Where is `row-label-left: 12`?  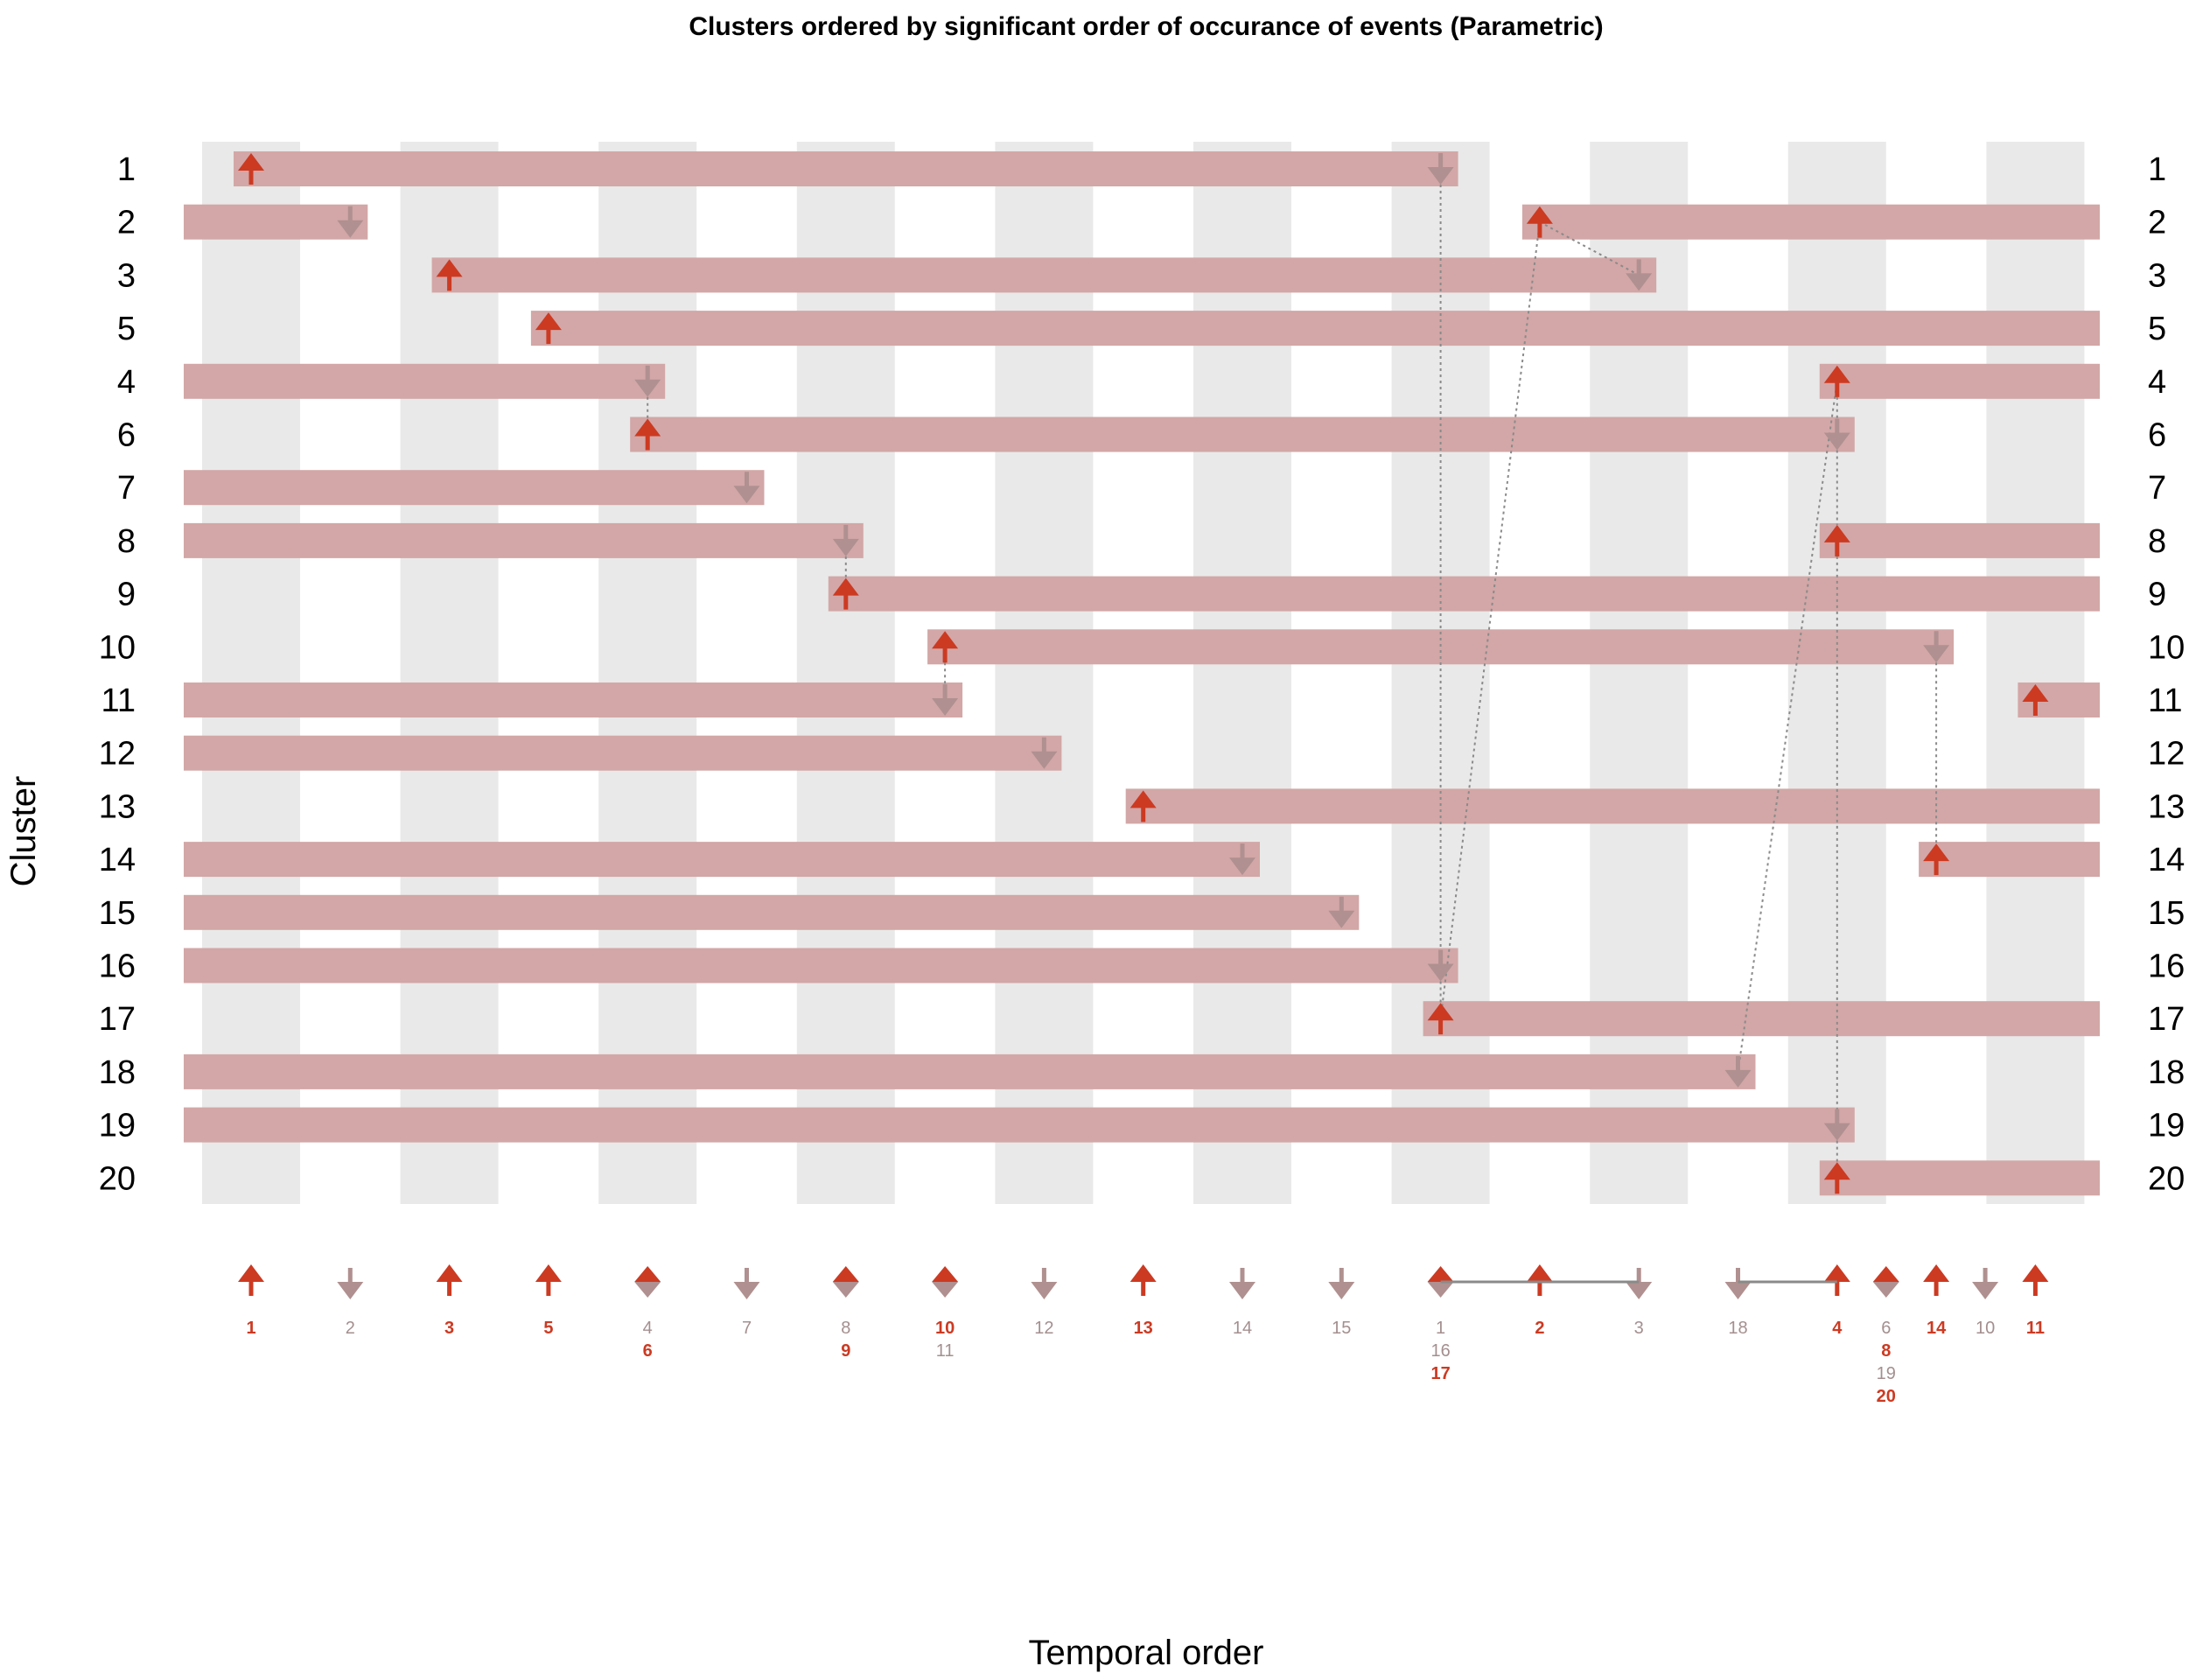 row-label-left: 12 is located at coordinates (117, 754).